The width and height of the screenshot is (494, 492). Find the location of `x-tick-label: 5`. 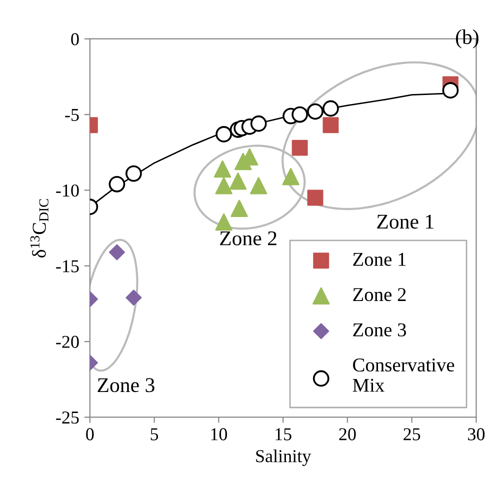

x-tick-label: 5 is located at coordinates (154, 434).